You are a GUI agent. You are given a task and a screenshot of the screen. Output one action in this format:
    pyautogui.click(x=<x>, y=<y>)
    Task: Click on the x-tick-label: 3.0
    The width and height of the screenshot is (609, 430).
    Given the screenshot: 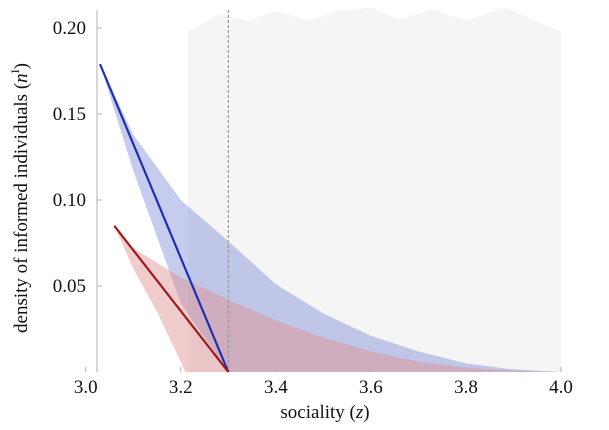 What is the action you would take?
    pyautogui.click(x=86, y=387)
    